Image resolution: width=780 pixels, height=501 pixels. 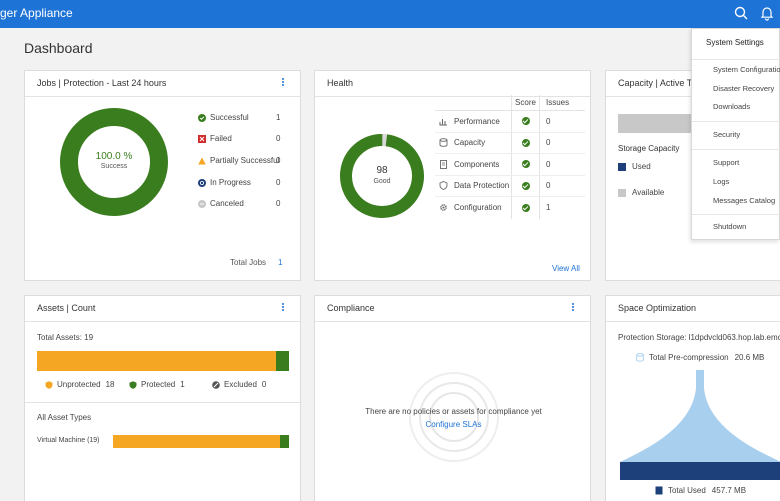 I want to click on legend-label: Available, so click(x=648, y=192).